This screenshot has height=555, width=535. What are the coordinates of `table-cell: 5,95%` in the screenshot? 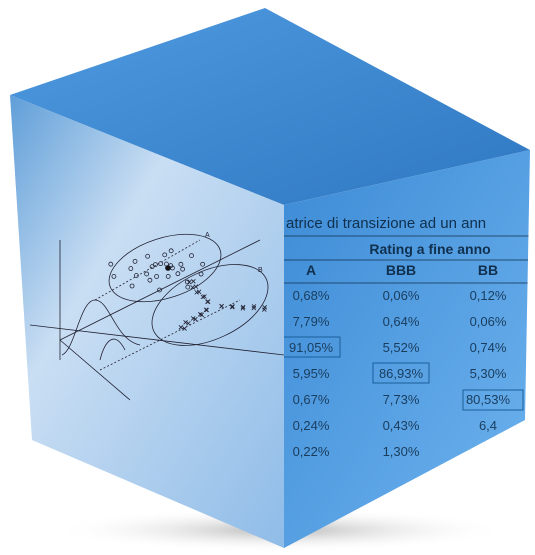 It's located at (311, 373).